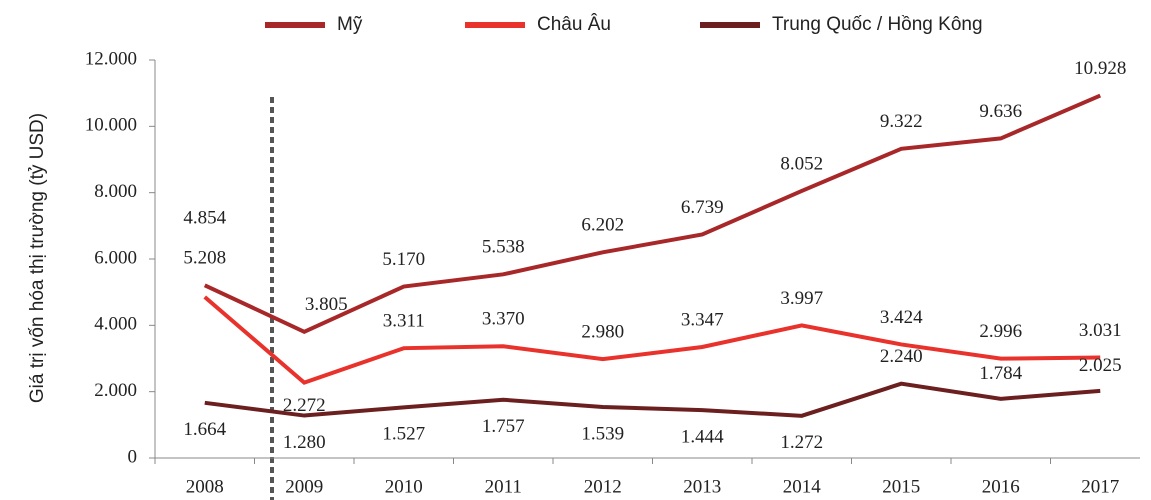  What do you see at coordinates (115, 191) in the screenshot?
I see `y-tick-label: 8.000` at bounding box center [115, 191].